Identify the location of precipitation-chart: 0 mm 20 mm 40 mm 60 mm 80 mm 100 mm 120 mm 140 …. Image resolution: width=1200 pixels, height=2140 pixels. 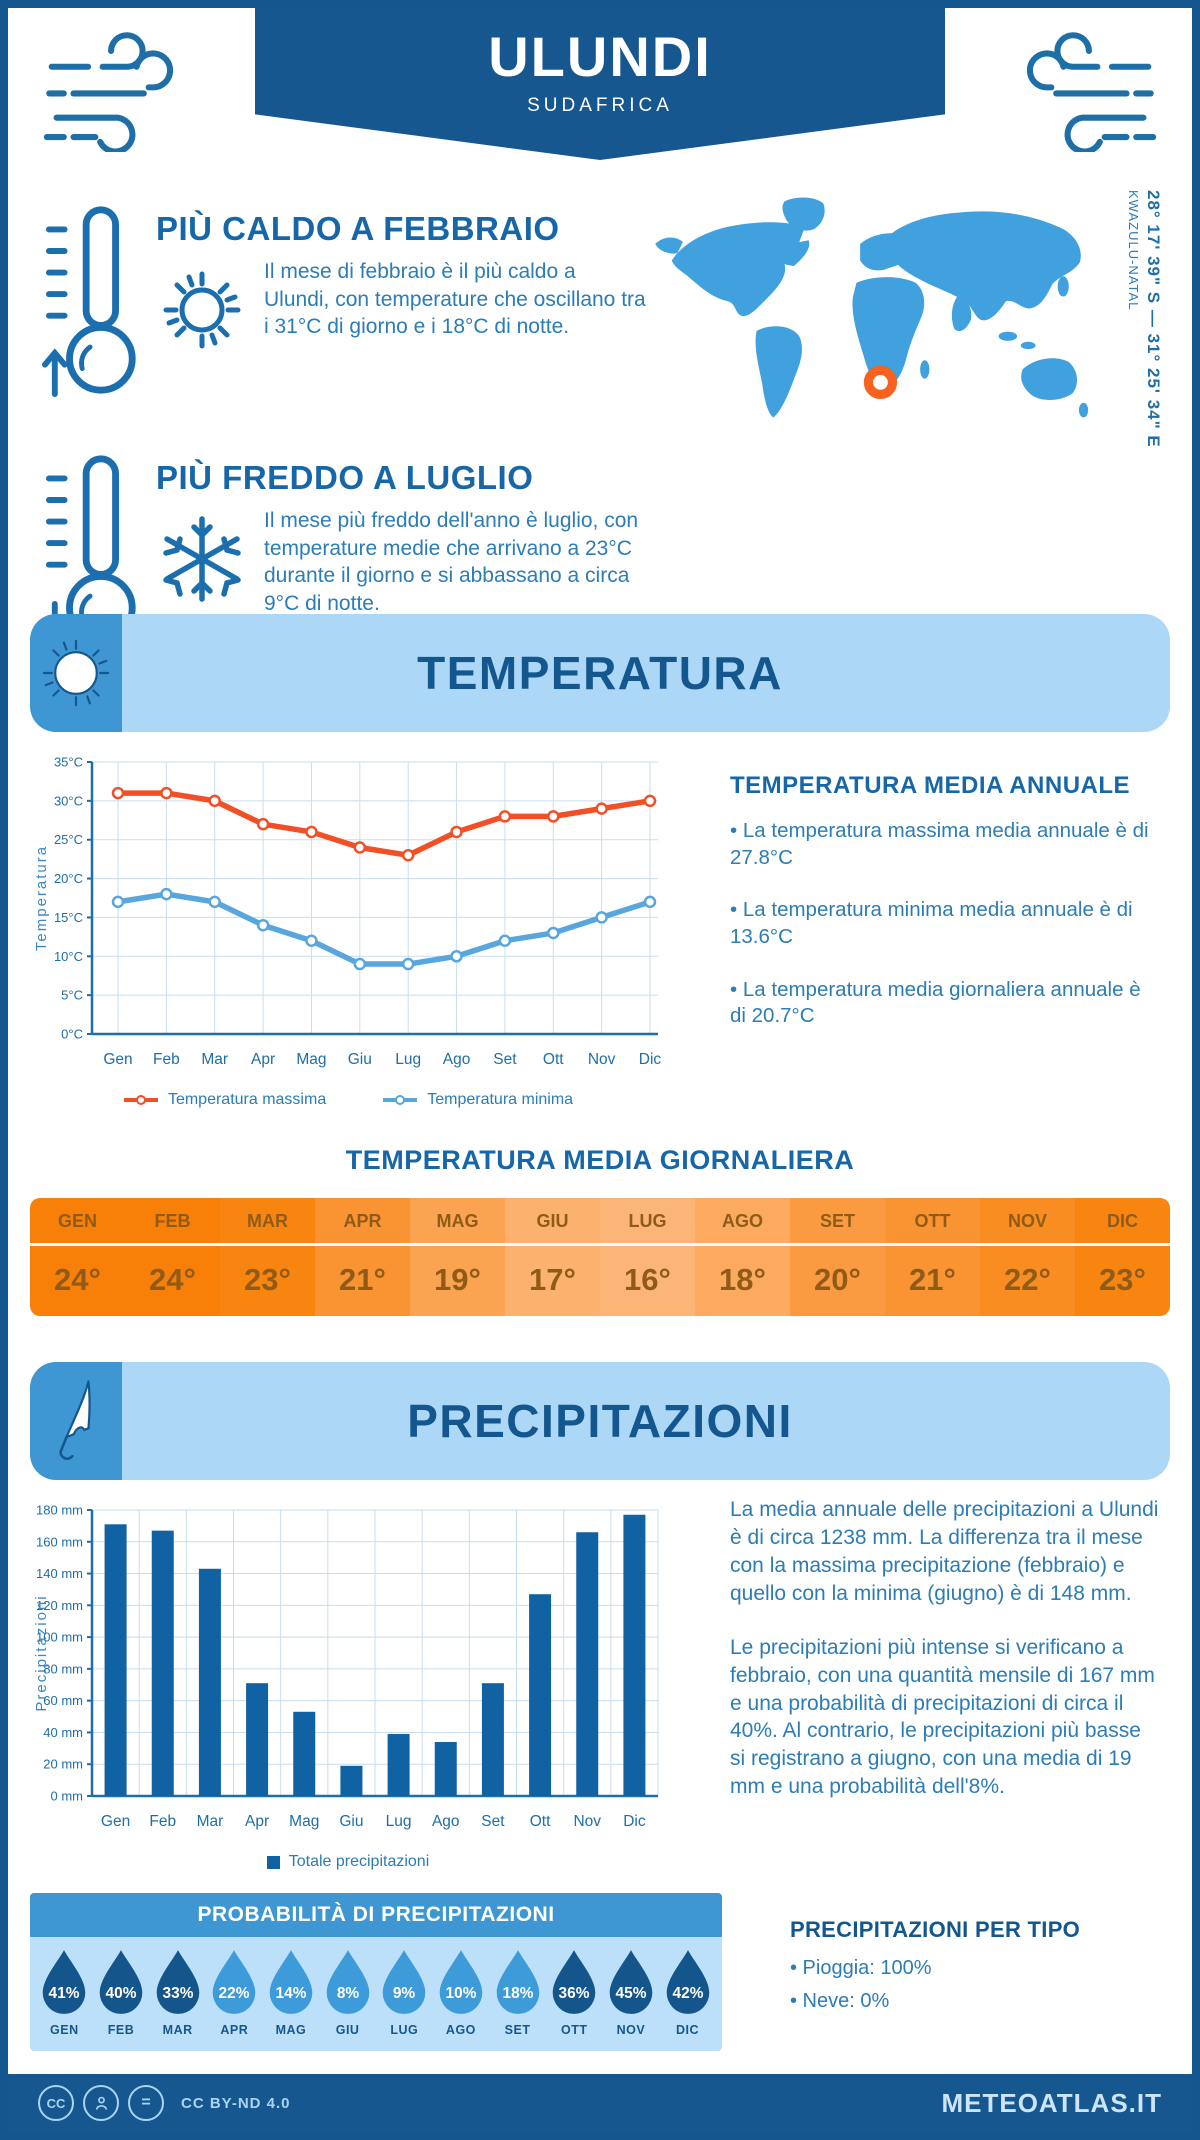
(350, 1670).